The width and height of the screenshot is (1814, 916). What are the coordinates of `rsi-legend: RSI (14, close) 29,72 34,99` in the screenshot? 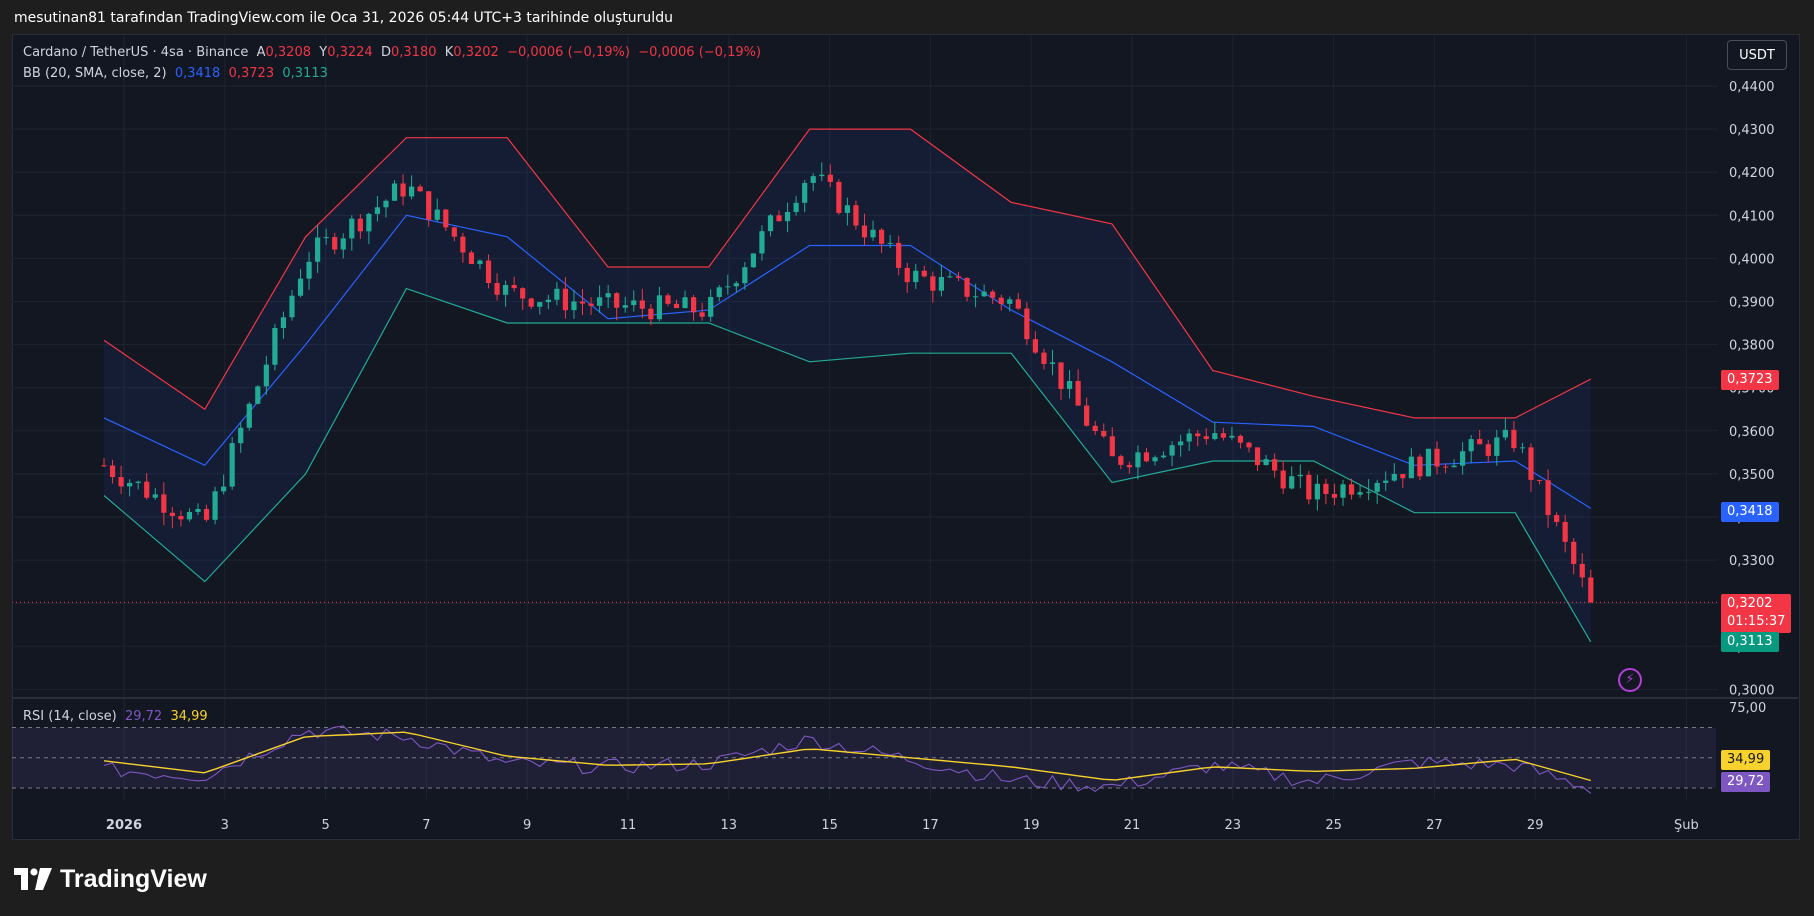 It's located at (115, 716).